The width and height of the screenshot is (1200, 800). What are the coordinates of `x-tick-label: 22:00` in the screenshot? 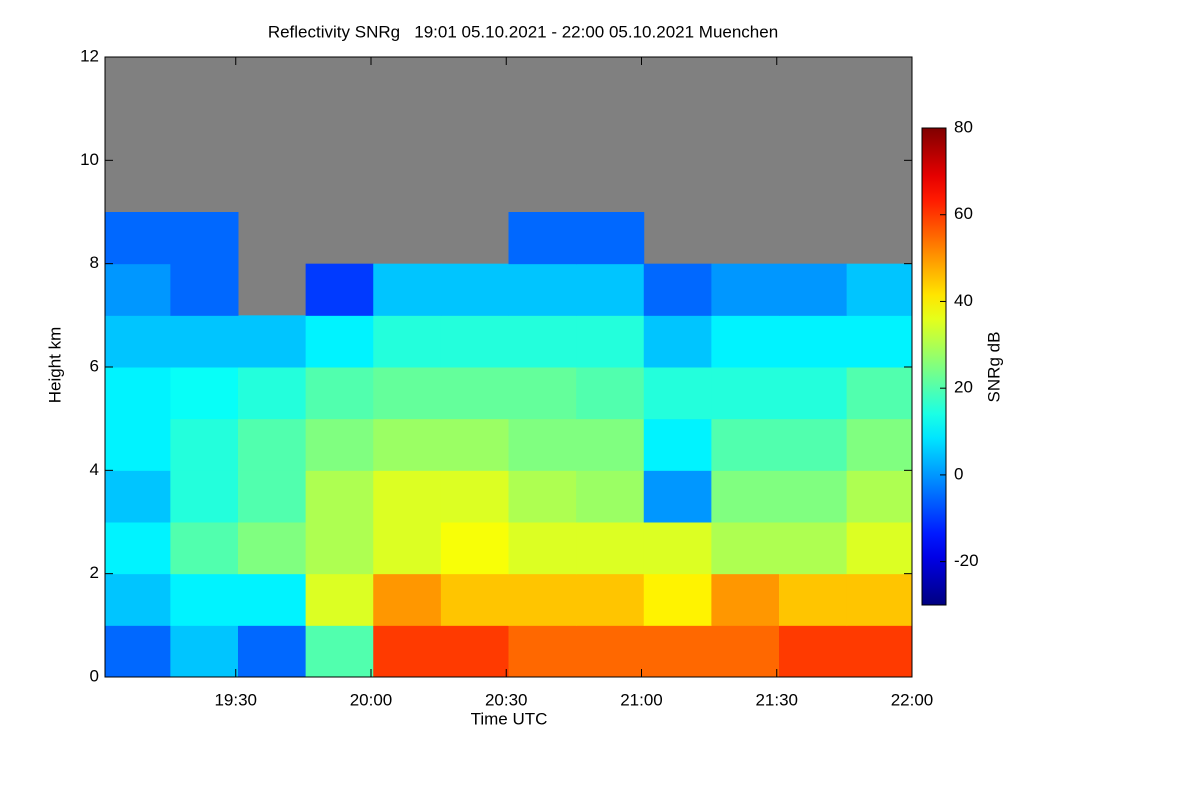 It's located at (912, 699).